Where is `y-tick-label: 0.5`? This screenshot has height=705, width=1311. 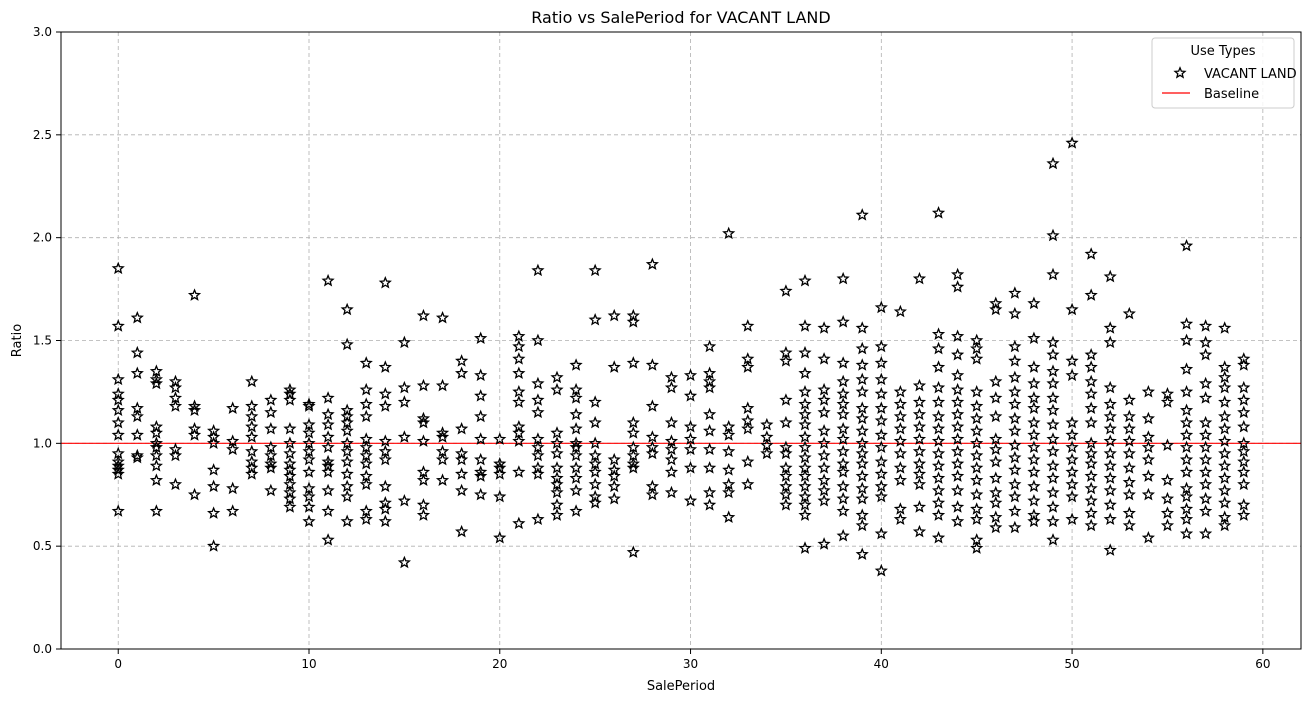 y-tick-label: 0.5 is located at coordinates (42, 546).